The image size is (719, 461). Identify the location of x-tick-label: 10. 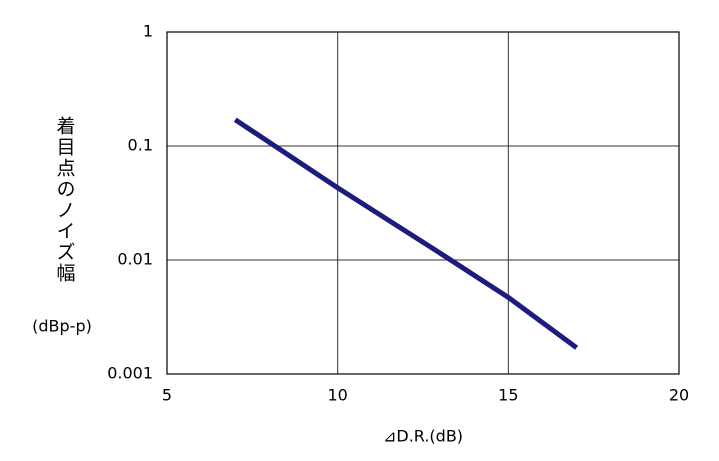
(337, 395).